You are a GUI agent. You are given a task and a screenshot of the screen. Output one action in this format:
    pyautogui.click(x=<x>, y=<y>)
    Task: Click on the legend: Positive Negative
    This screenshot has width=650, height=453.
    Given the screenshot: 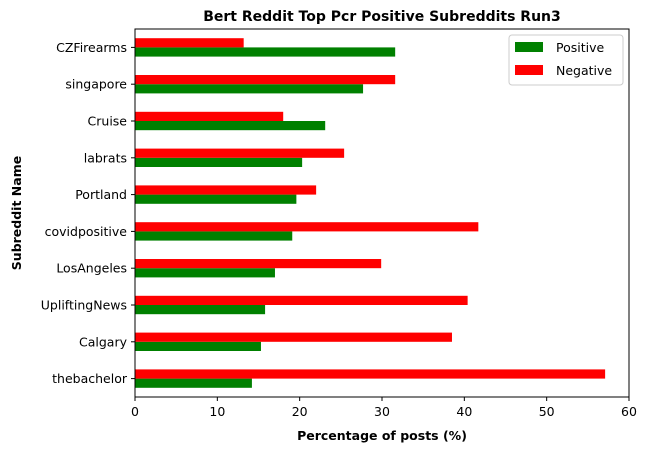 What is the action you would take?
    pyautogui.click(x=566, y=60)
    